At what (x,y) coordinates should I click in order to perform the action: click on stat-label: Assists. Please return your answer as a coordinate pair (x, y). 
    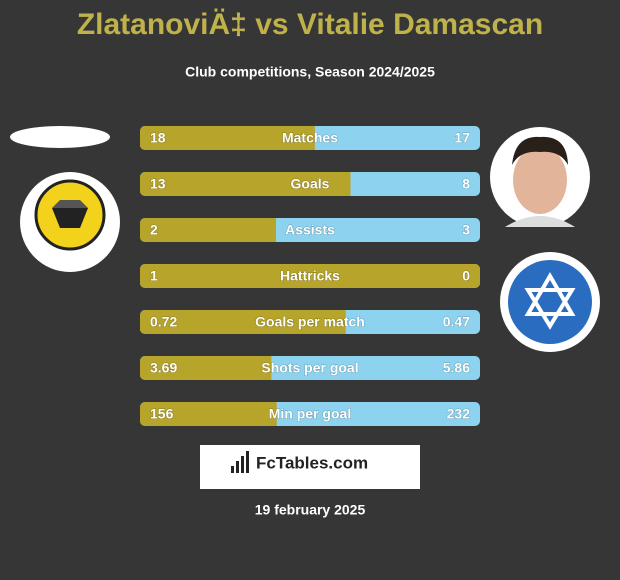
    Looking at the image, I should click on (310, 230).